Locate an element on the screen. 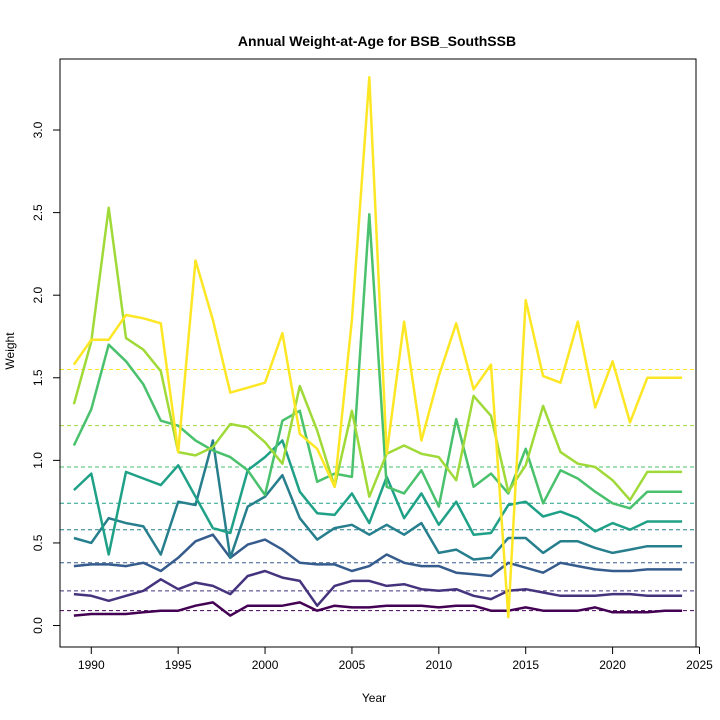  x-tick-label: 1990 is located at coordinates (91, 665).